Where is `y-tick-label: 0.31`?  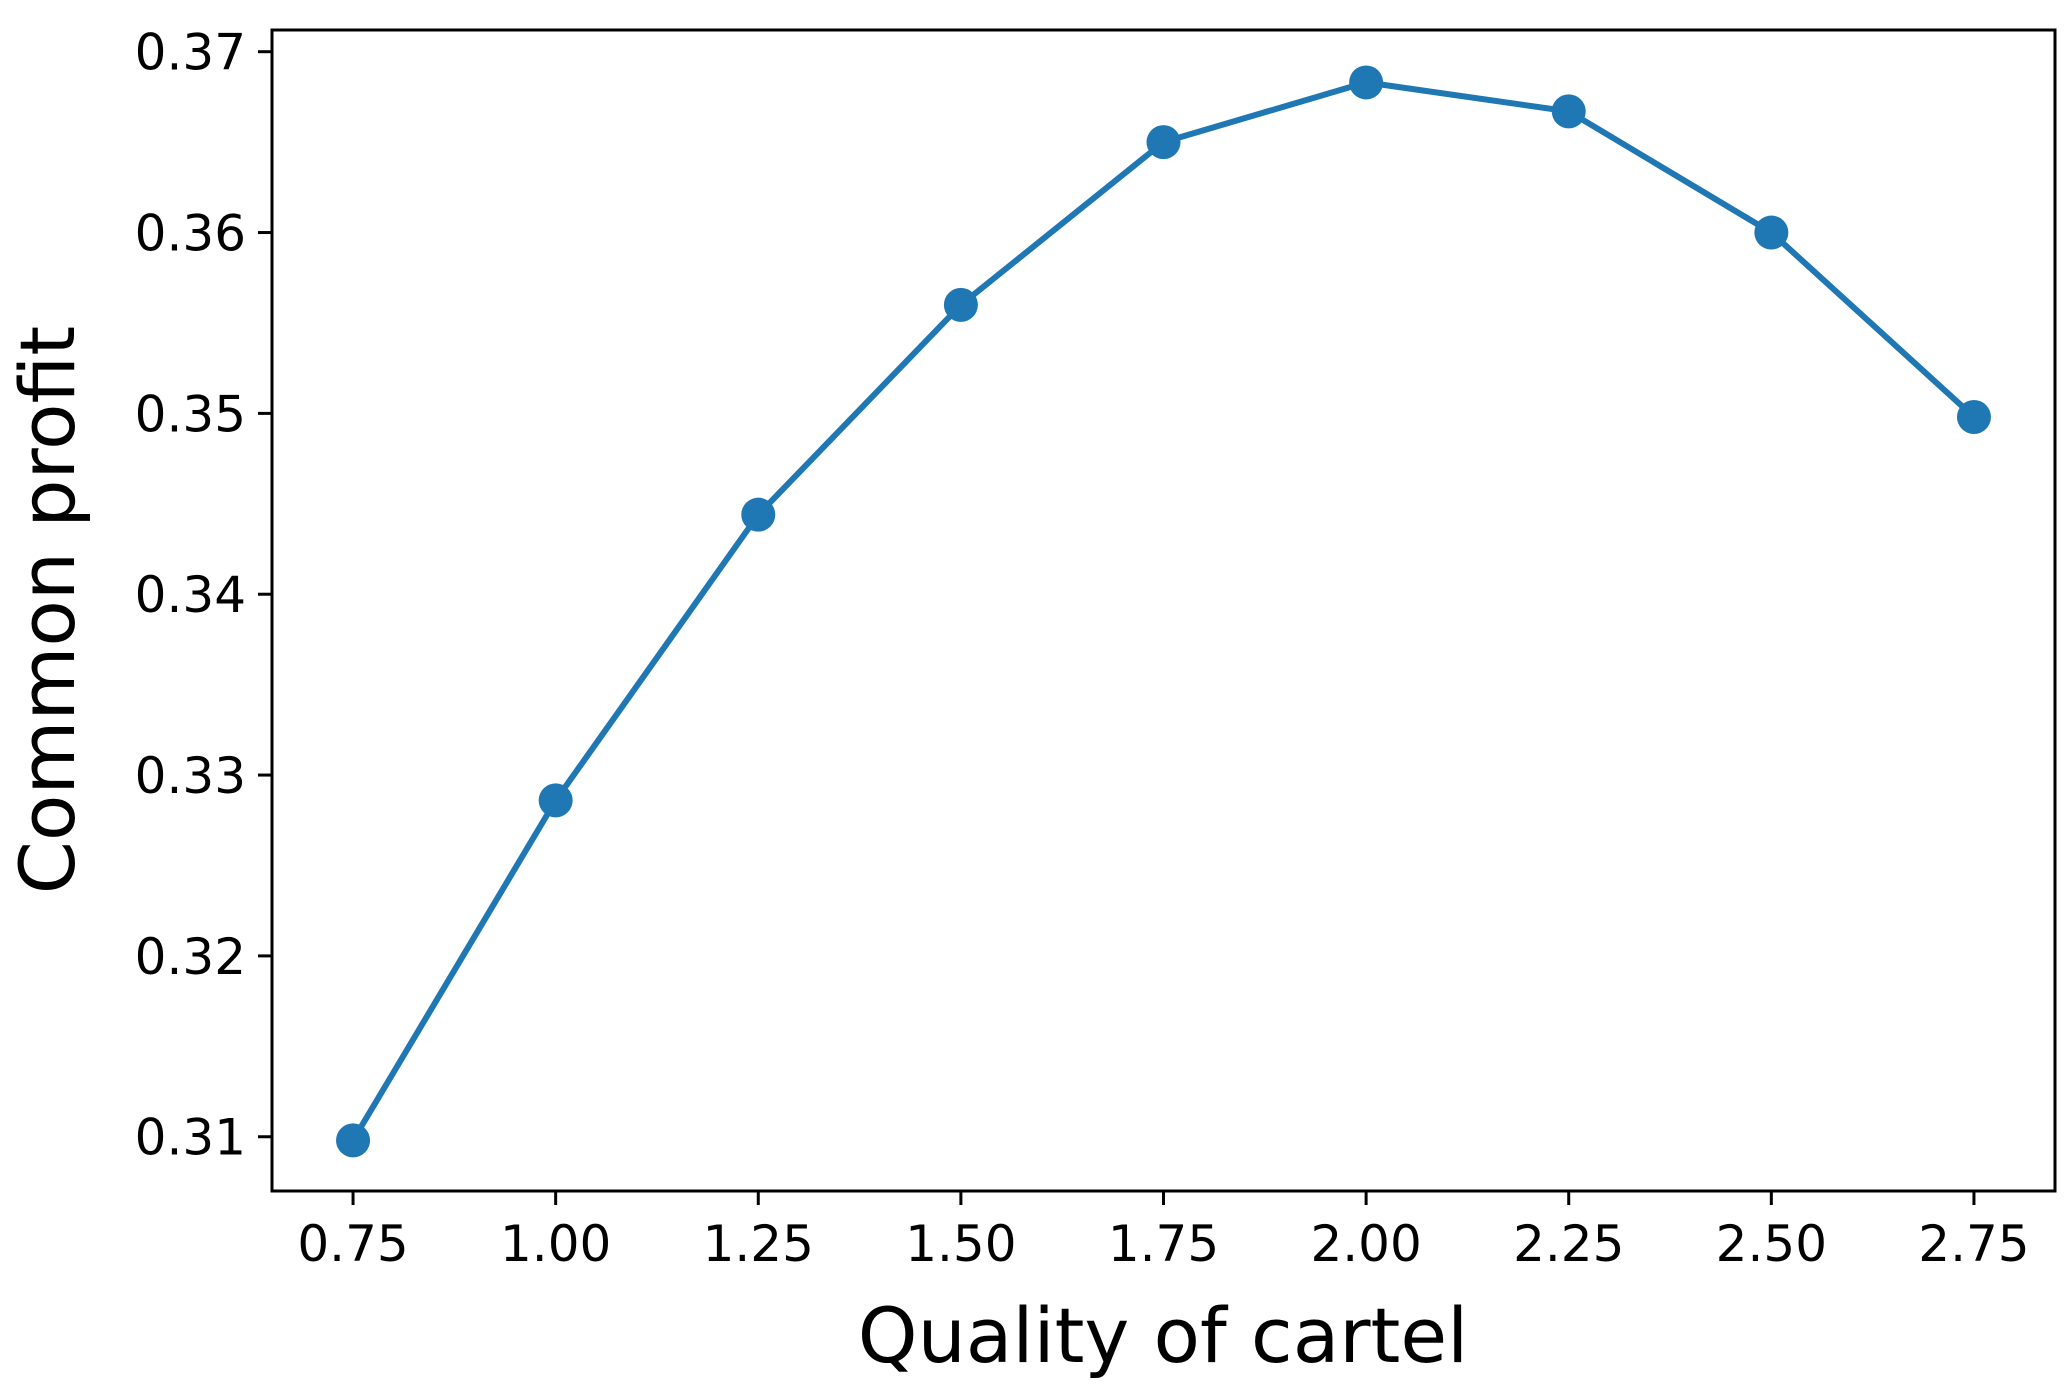 y-tick-label: 0.31 is located at coordinates (190, 1138).